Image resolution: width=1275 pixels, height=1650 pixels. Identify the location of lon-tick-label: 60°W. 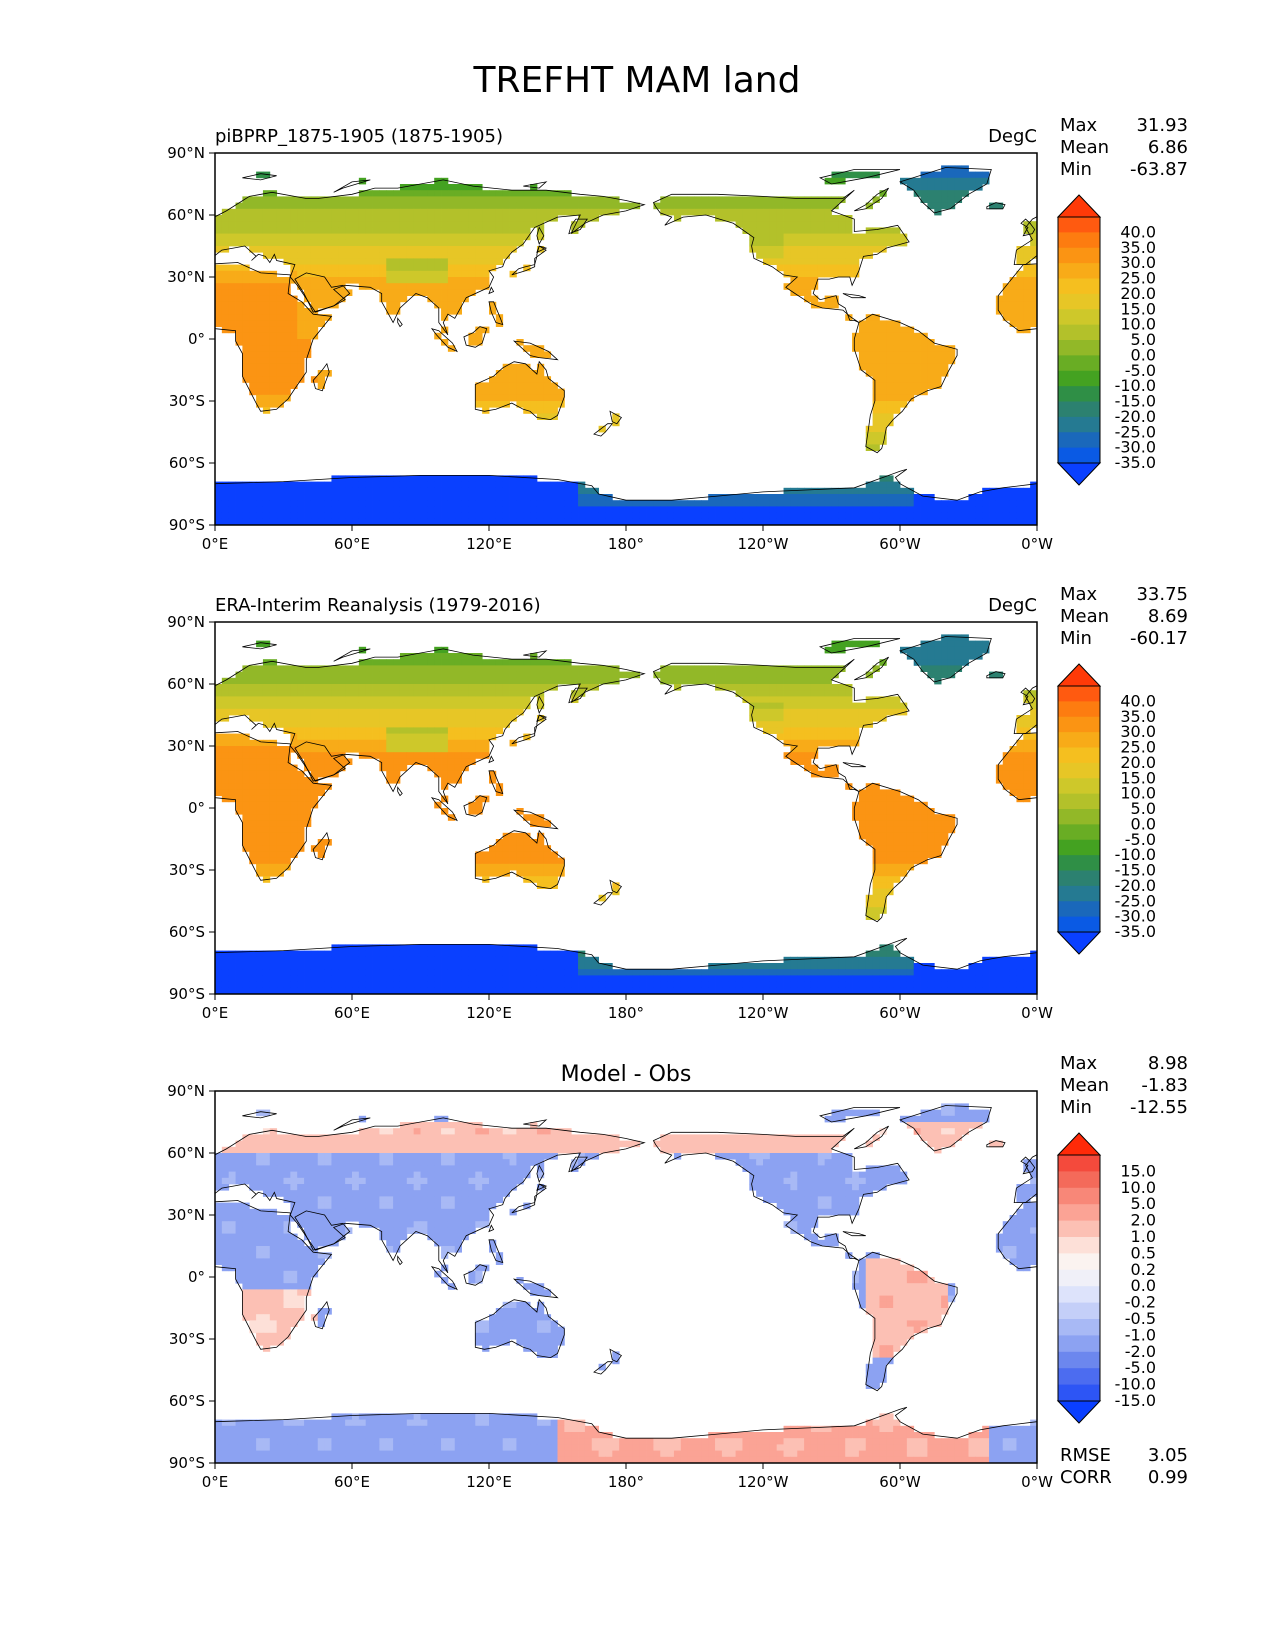
(900, 544).